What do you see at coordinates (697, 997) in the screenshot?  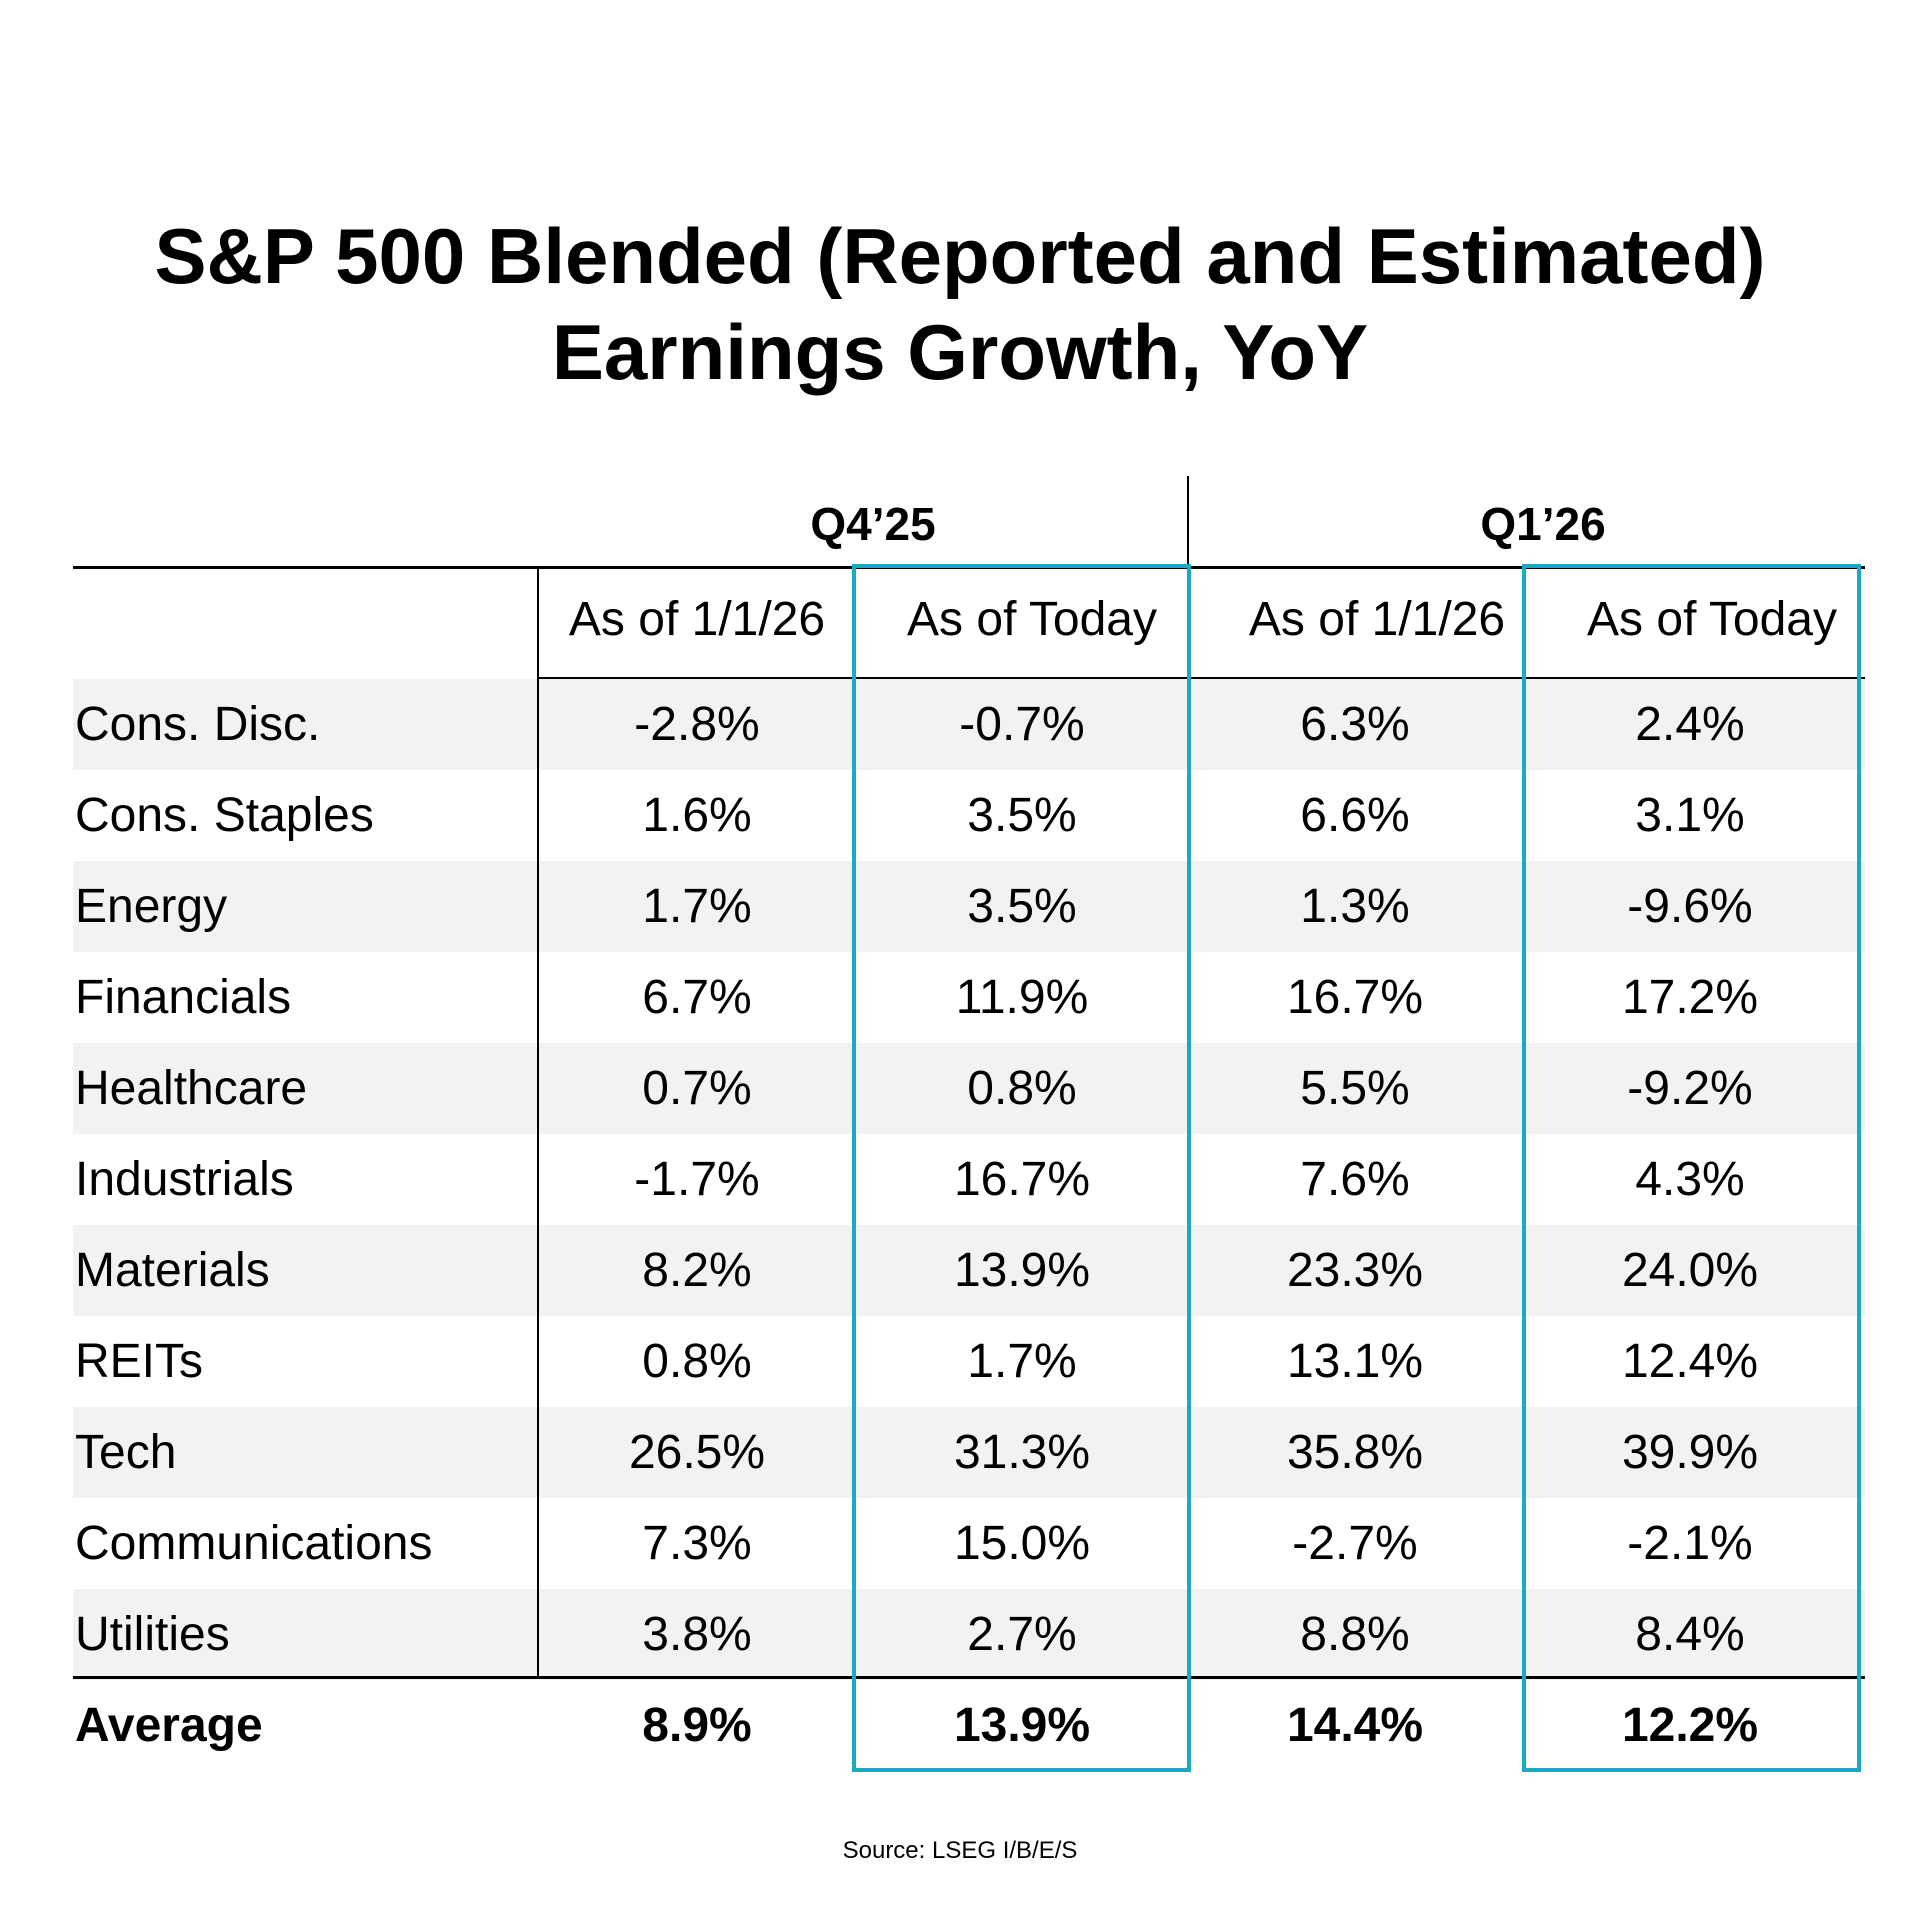 I see `value-cell: 6.7%` at bounding box center [697, 997].